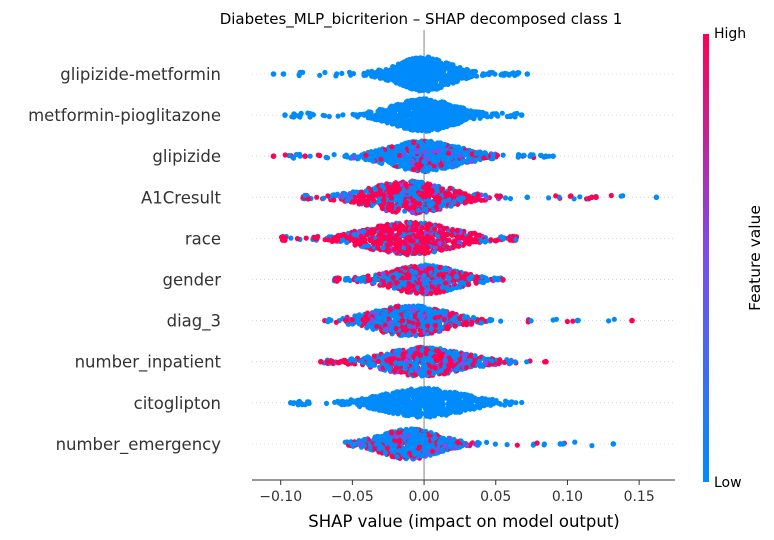 Image resolution: width=774 pixels, height=540 pixels. What do you see at coordinates (181, 197) in the screenshot?
I see `feature-label: A1Cresult` at bounding box center [181, 197].